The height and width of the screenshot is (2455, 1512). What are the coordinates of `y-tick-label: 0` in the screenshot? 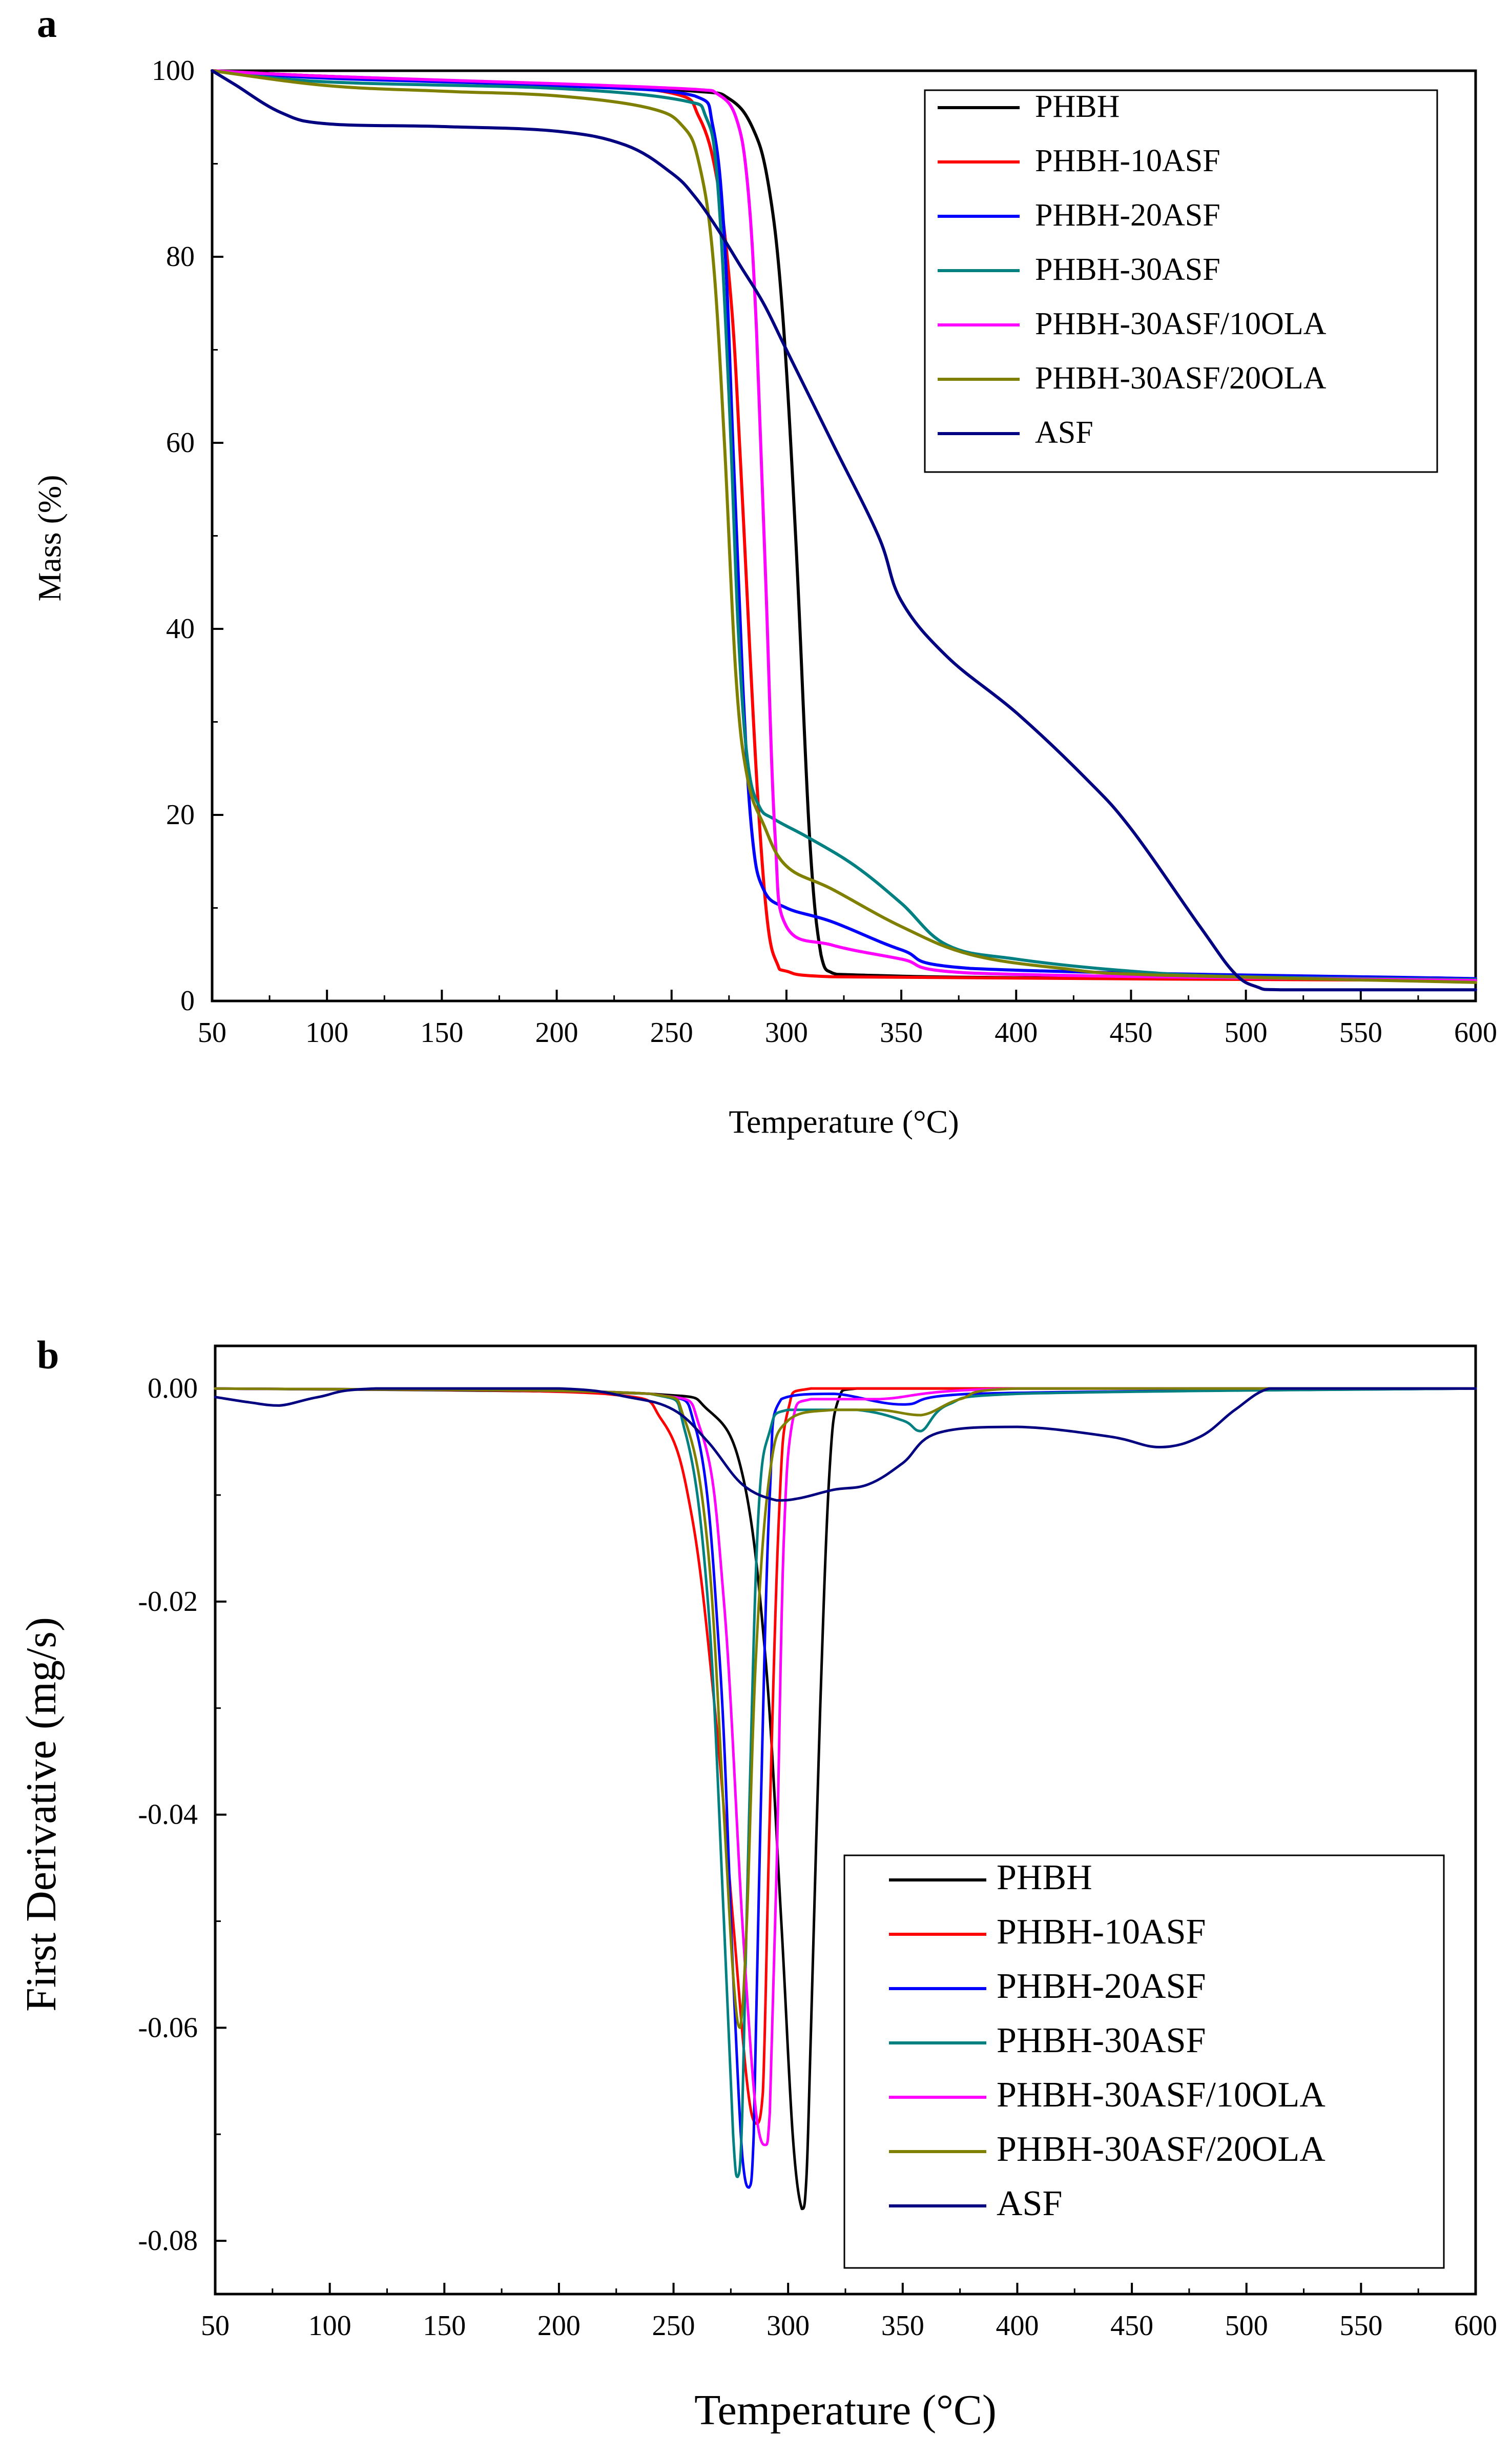 It's located at (187, 1001).